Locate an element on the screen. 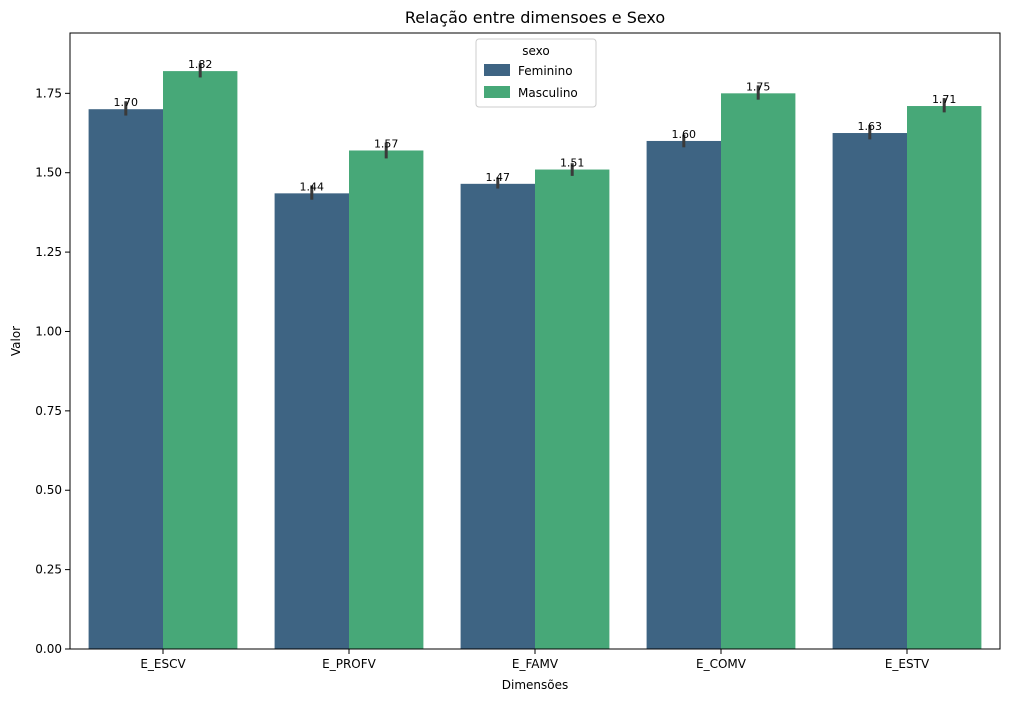 The width and height of the screenshot is (1010, 701). legend-entry-label: Masculino is located at coordinates (548, 93).